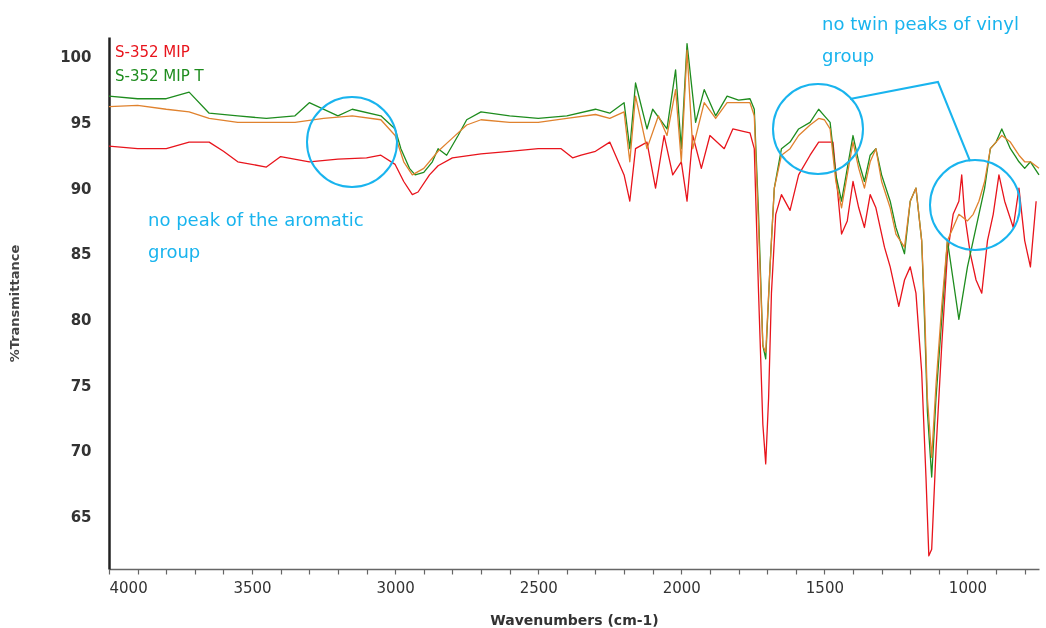 The width and height of the screenshot is (1046, 628). Describe the element at coordinates (81, 122) in the screenshot. I see `y-tick-label: 95` at that location.